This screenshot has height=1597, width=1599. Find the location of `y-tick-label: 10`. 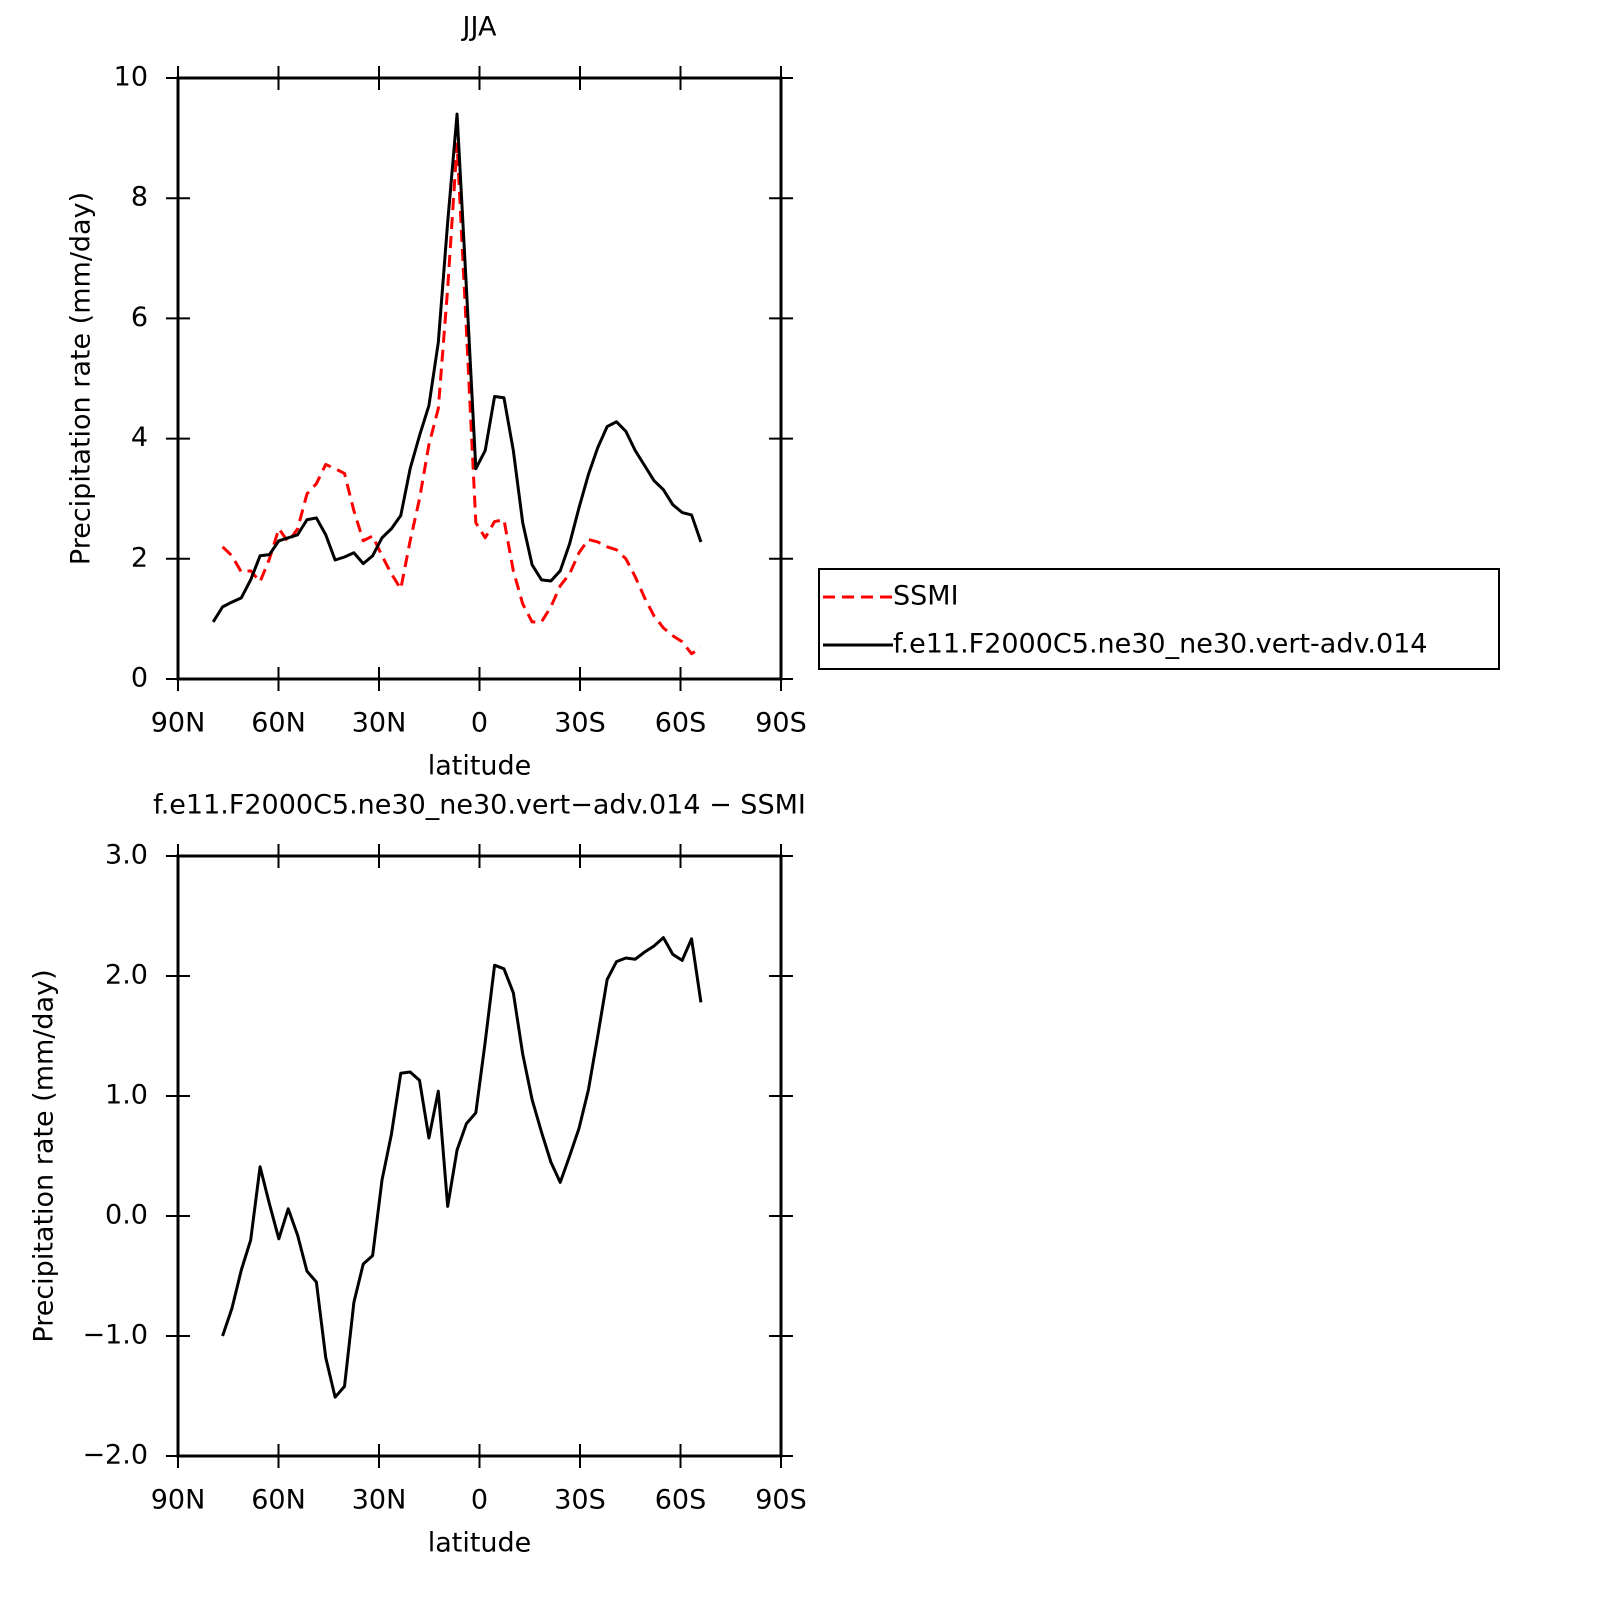

y-tick-label: 10 is located at coordinates (131, 77).